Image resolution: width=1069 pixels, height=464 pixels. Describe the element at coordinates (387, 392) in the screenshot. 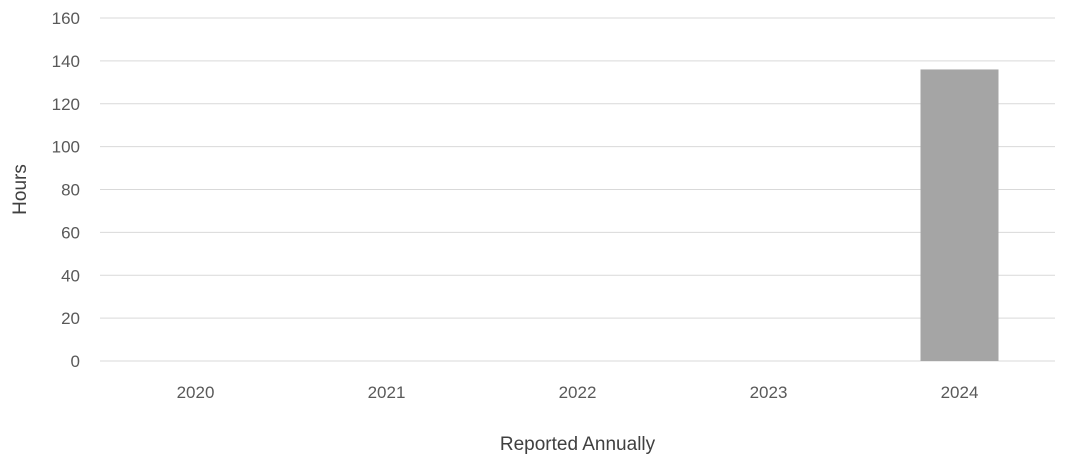

I see `x-tick-label: 2021` at that location.